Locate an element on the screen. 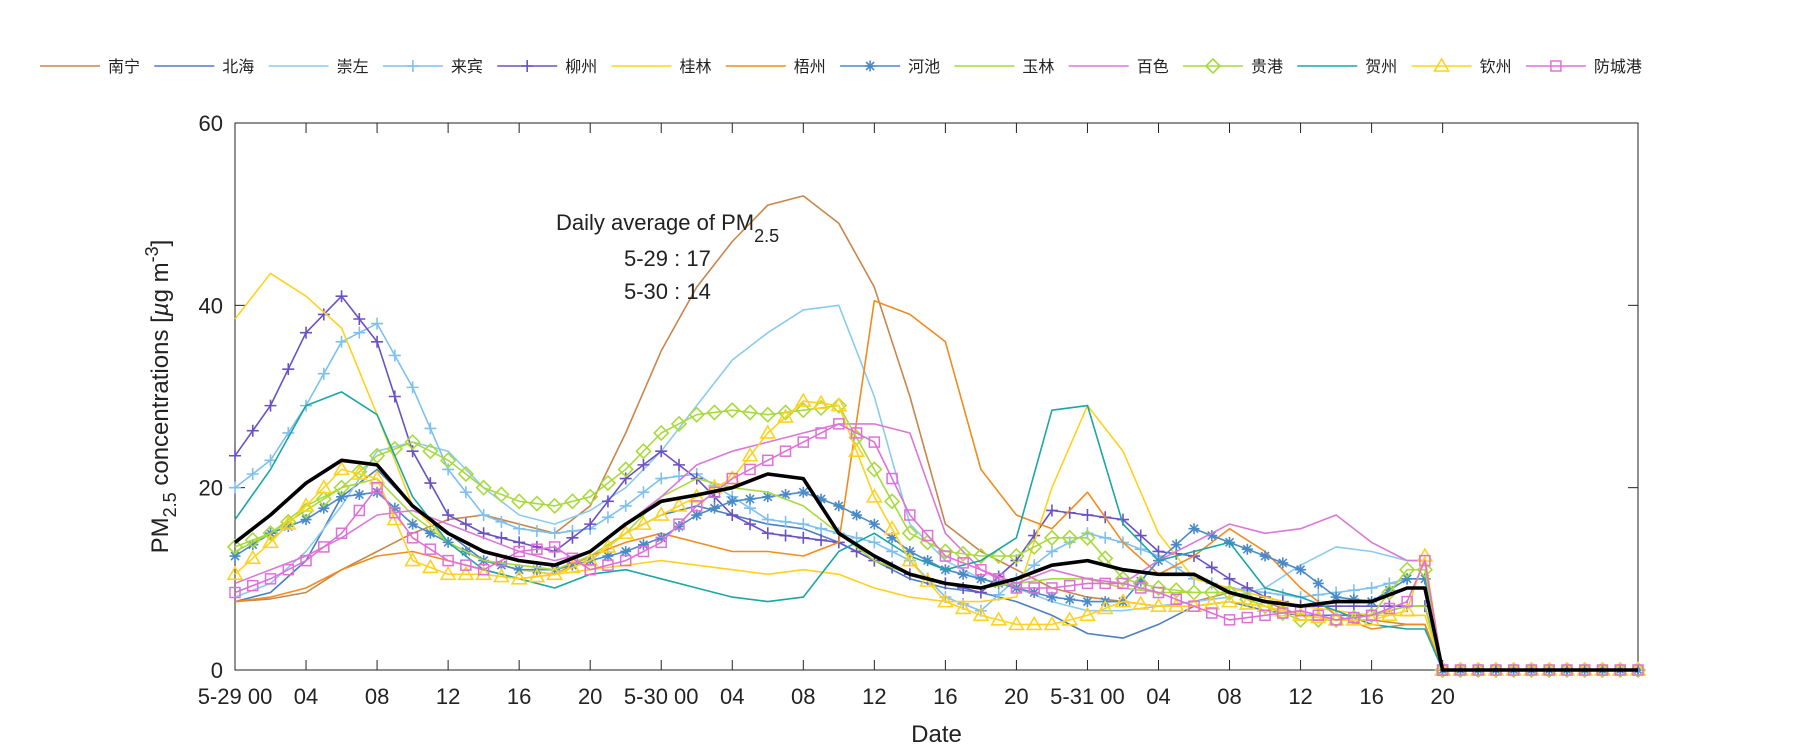  legend-entry: 钦州 is located at coordinates (1461, 66).